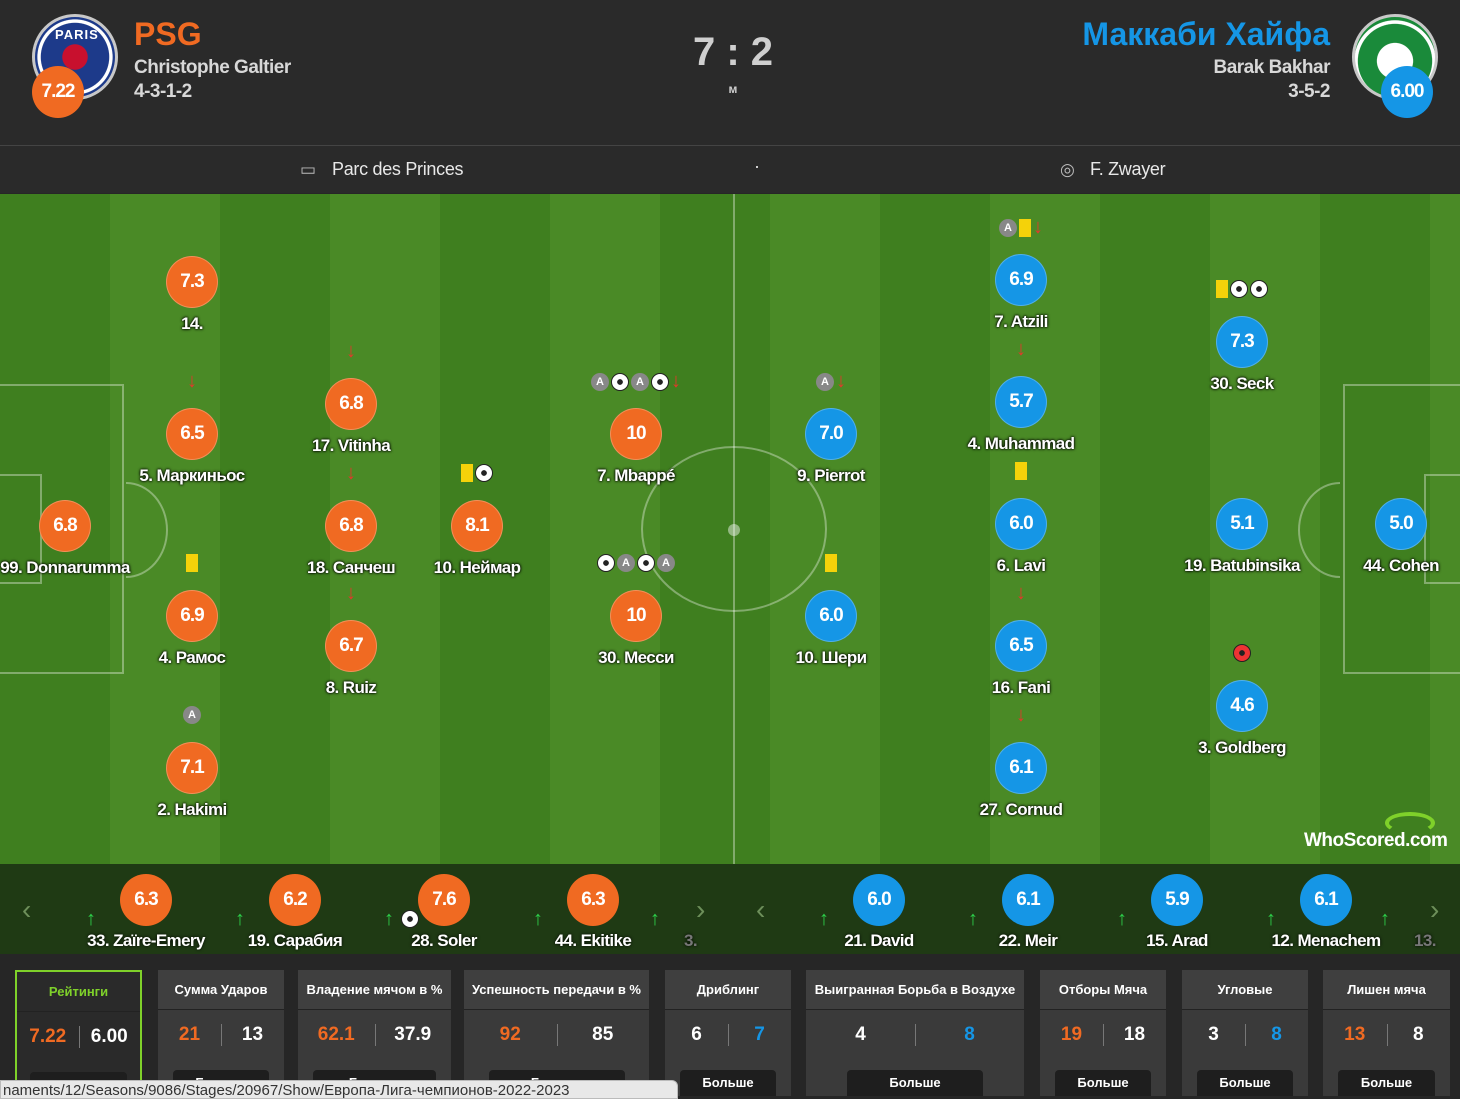 This screenshot has height=1099, width=1460. I want to click on home-formation: 4-3-1-2, so click(163, 91).